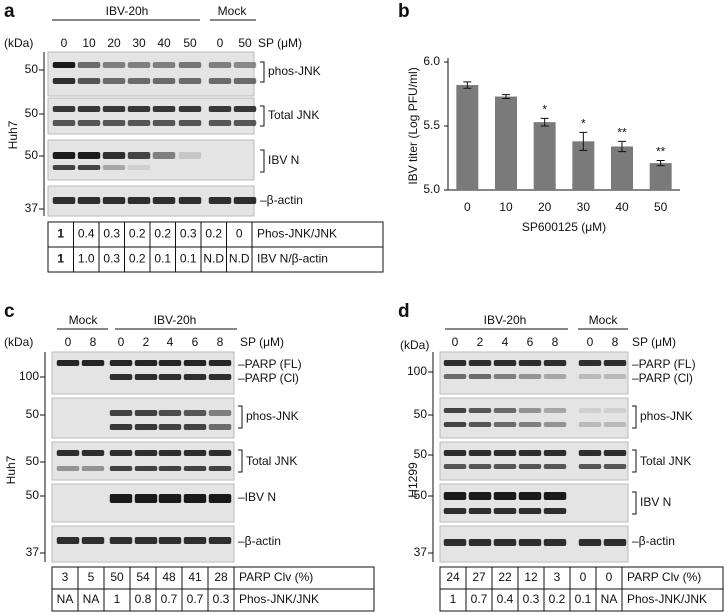  Describe the element at coordinates (555, 342) in the screenshot. I see `lane-label: 8` at that location.